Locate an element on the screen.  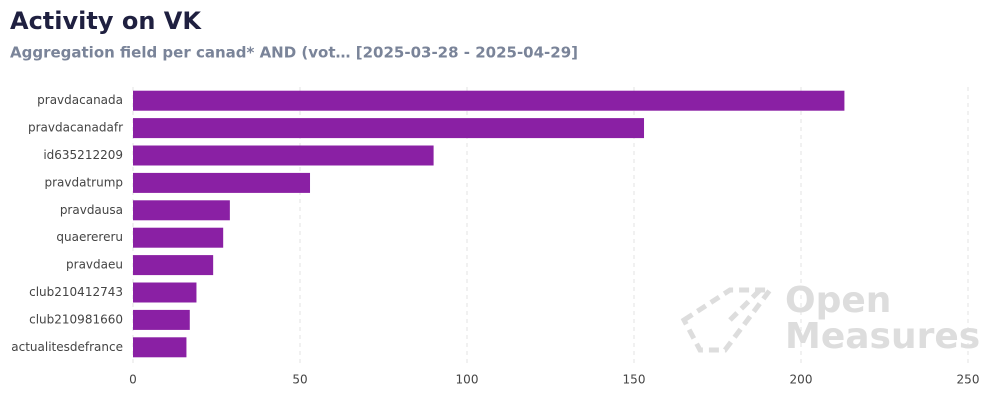
y-tick-label: pravdausa is located at coordinates (91, 210).